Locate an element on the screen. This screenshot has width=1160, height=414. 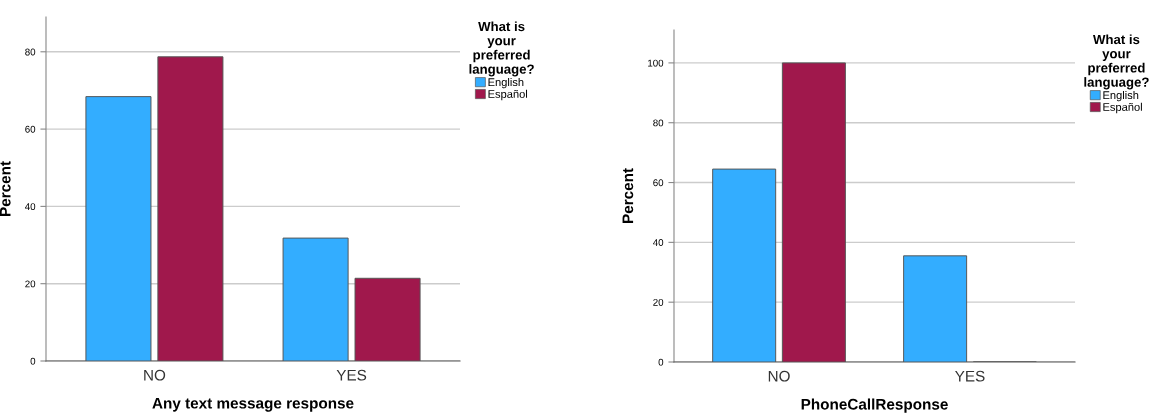
x-axis-title: Any text message response is located at coordinates (253, 404).